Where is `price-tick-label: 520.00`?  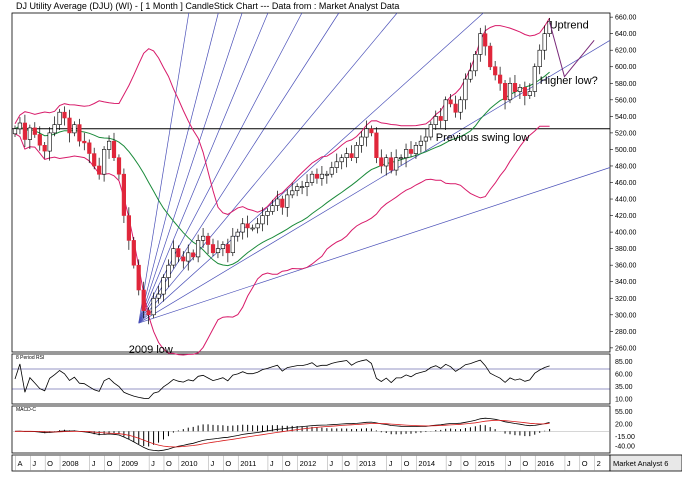 price-tick-label: 520.00 is located at coordinates (626, 133).